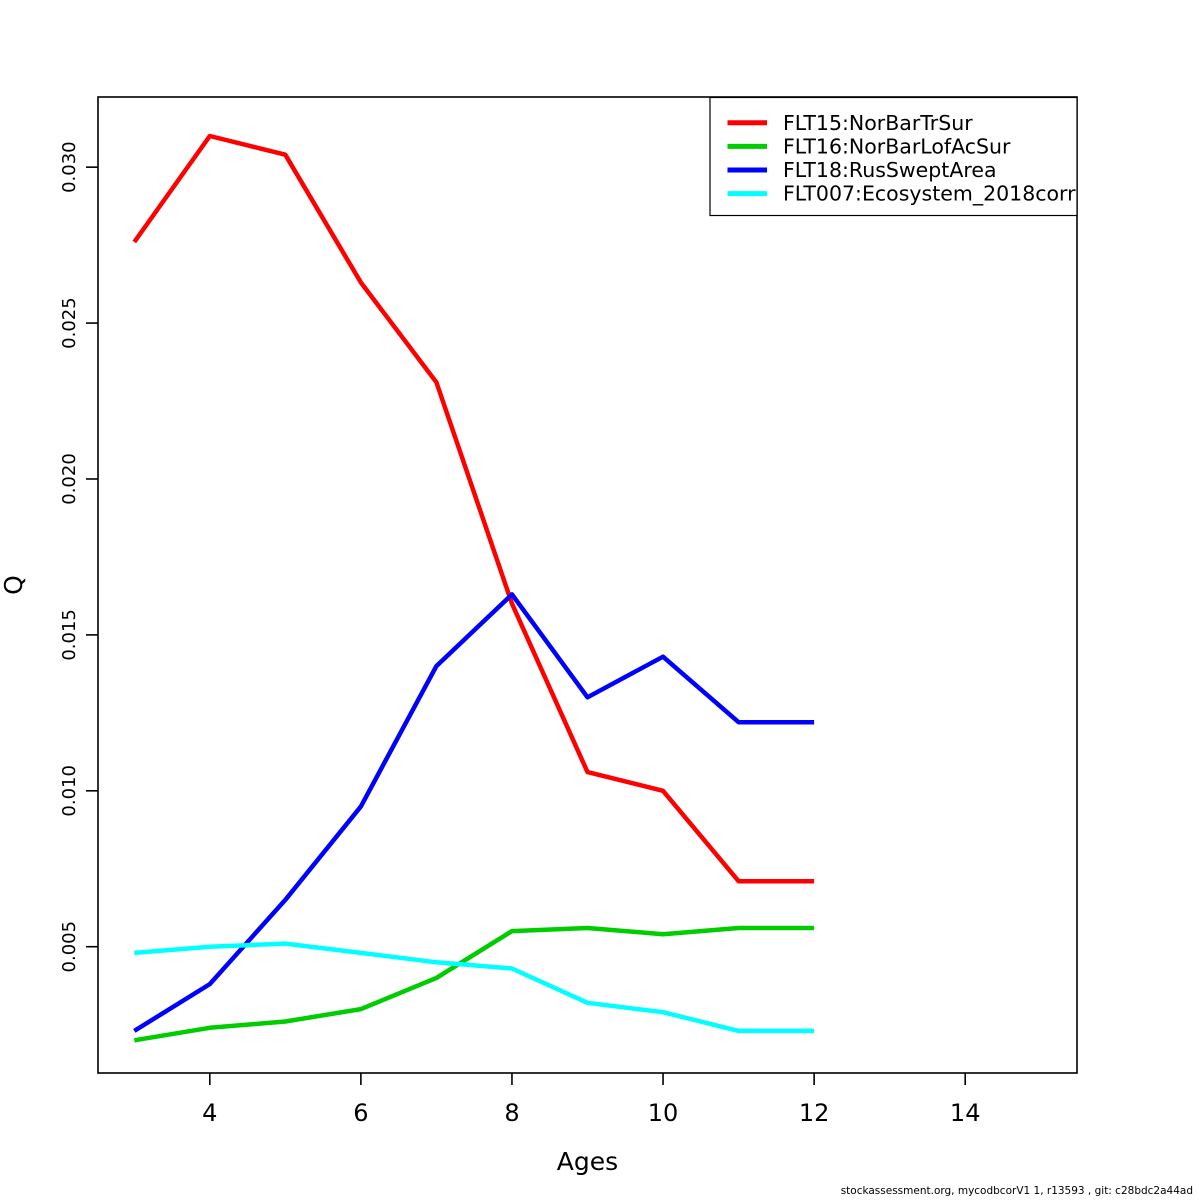  I want to click on legend-label: FLT18:RusSweptArea, so click(890, 170).